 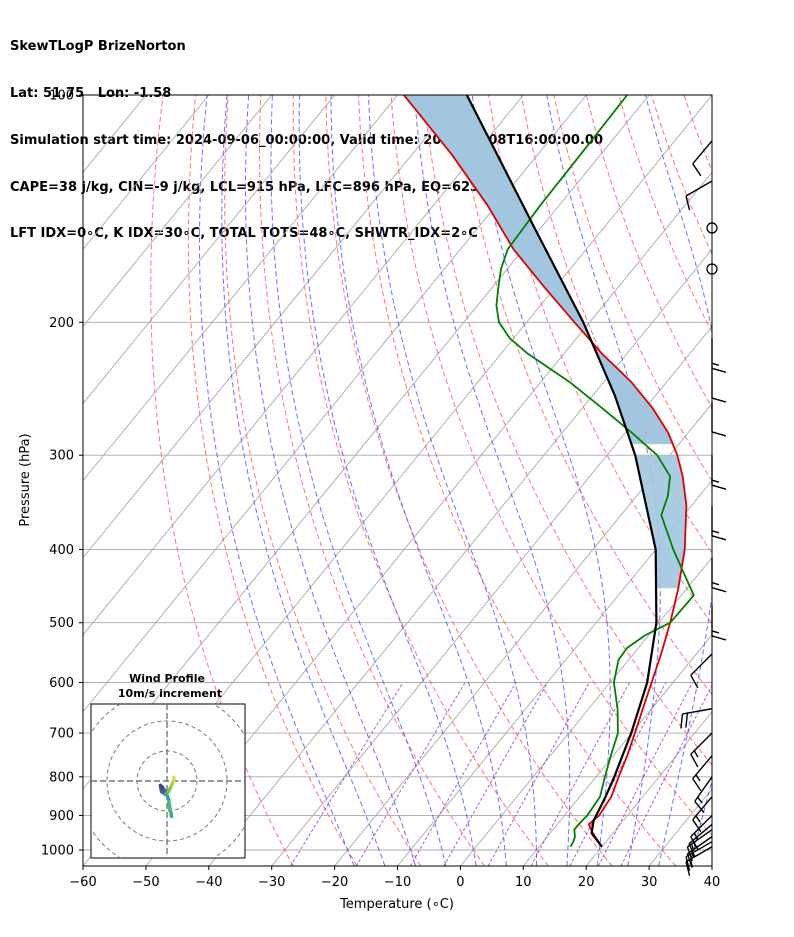 What do you see at coordinates (397, 882) in the screenshot?
I see `x-tick-label: −10` at bounding box center [397, 882].